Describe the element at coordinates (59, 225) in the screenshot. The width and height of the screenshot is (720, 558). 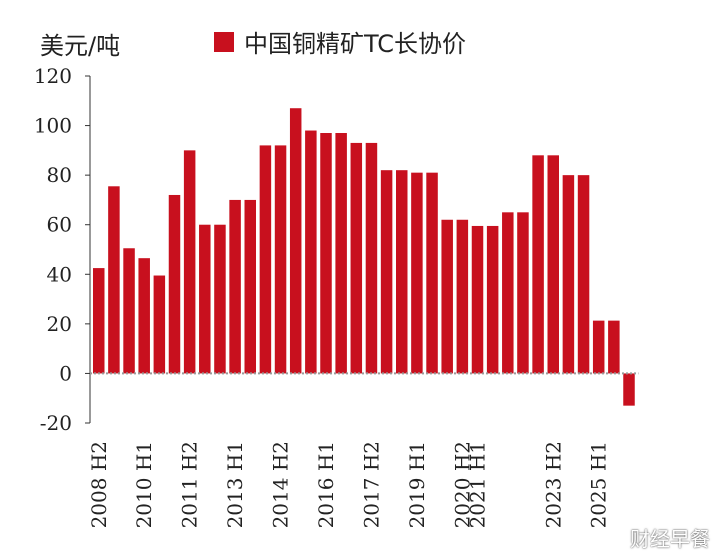
I see `y-tick-label: 60` at that location.